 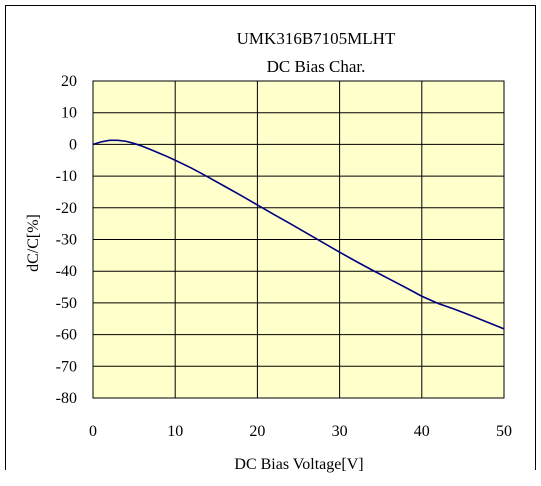 I want to click on y-tick-label: -30, so click(x=66, y=240).